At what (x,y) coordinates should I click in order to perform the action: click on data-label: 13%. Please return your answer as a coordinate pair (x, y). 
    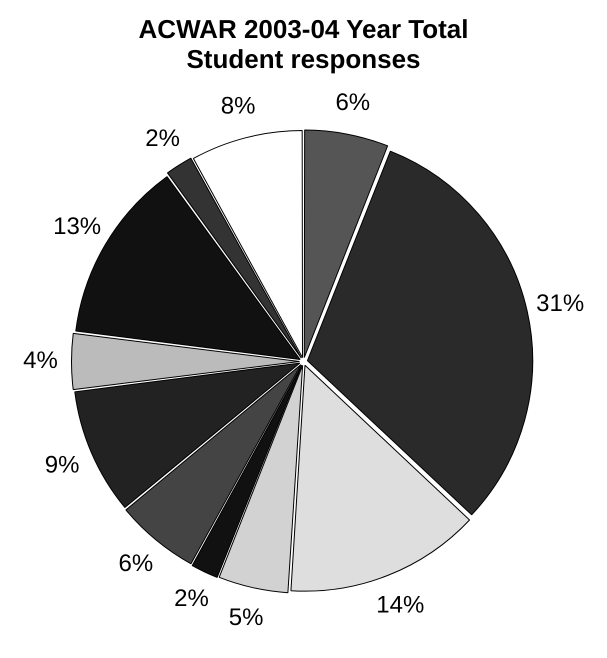
    Looking at the image, I should click on (77, 226).